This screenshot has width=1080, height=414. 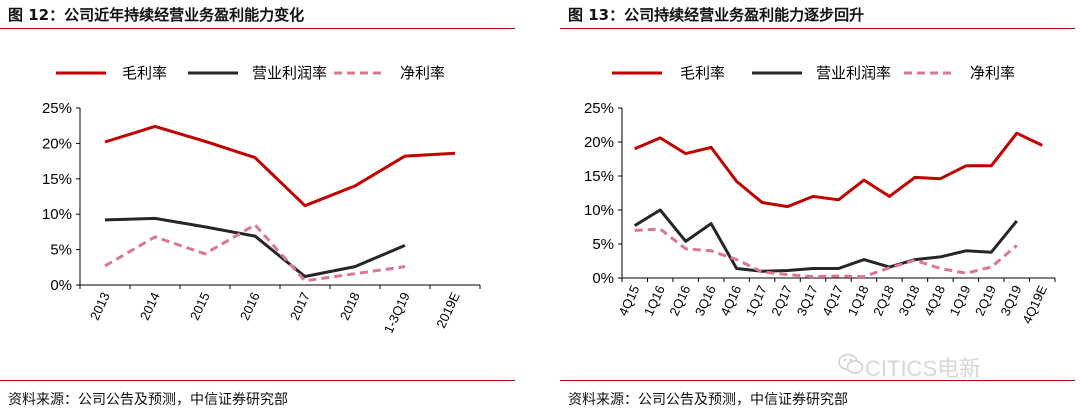 I want to click on x-tick-label: 2013, so click(x=100, y=306).